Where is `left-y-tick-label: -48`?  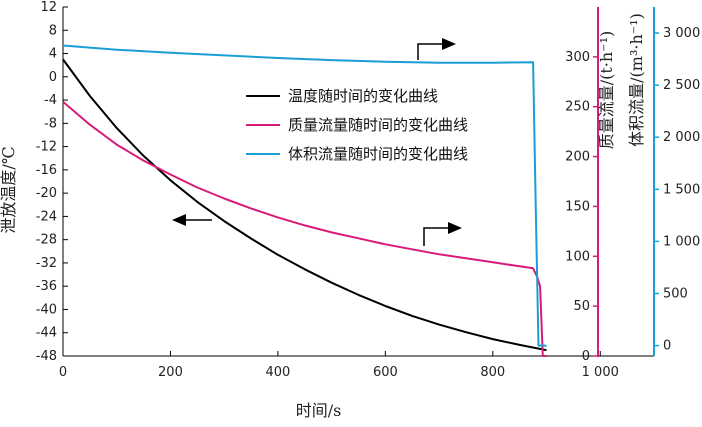 left-y-tick-label: -48 is located at coordinates (46, 356).